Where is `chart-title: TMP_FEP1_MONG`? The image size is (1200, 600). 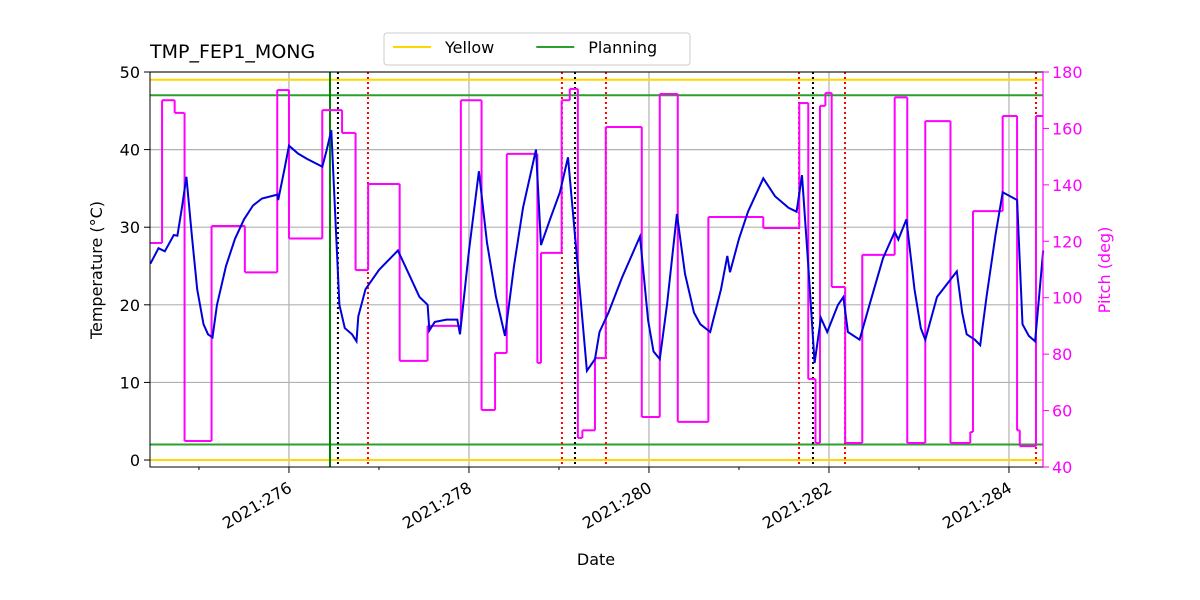 chart-title: TMP_FEP1_MONG is located at coordinates (232, 52).